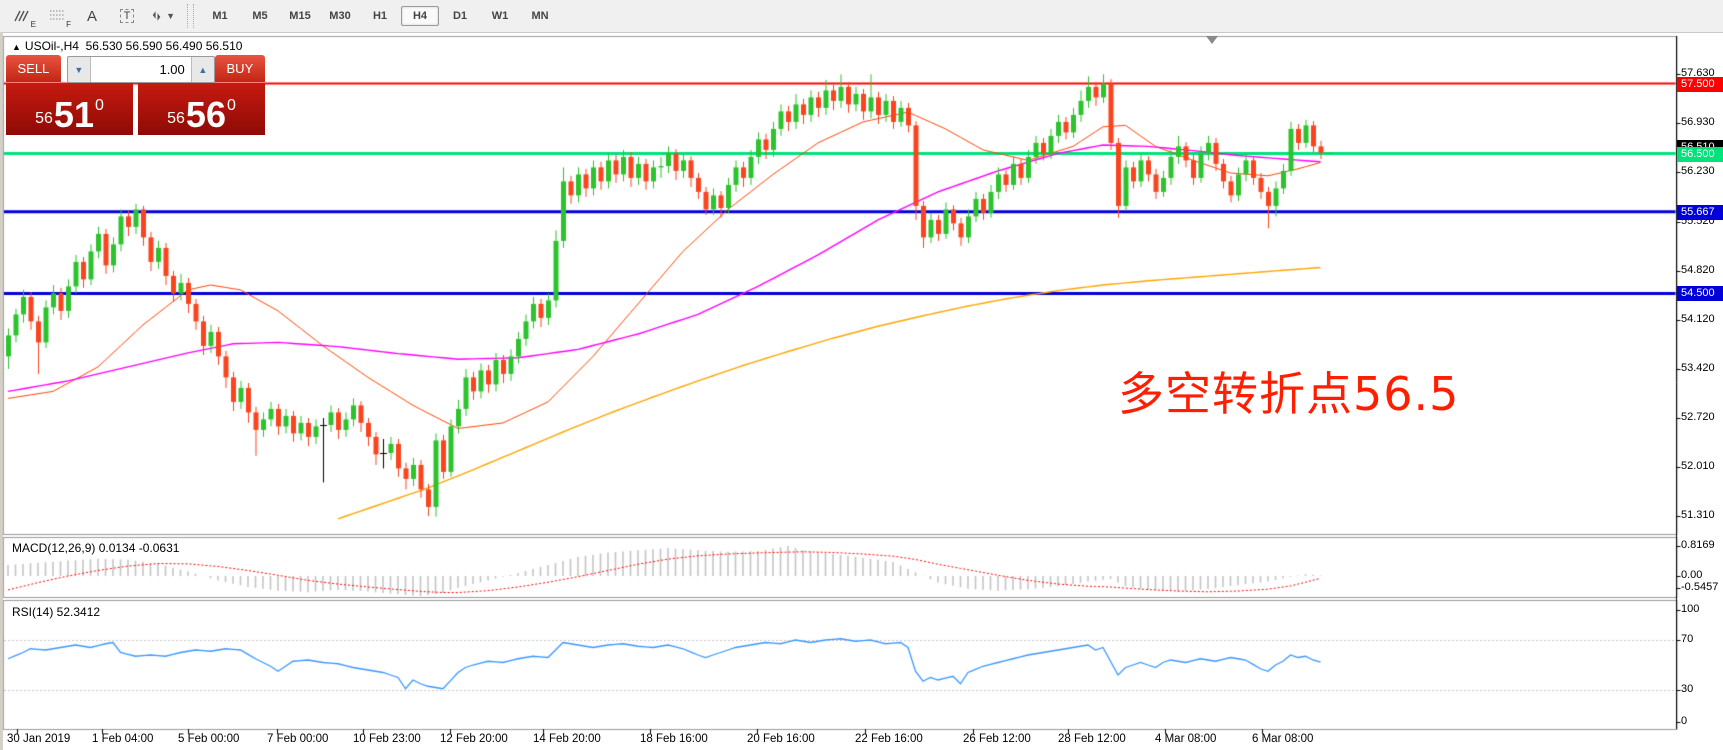  I want to click on rsi-axis-tick: 100, so click(1690, 609).